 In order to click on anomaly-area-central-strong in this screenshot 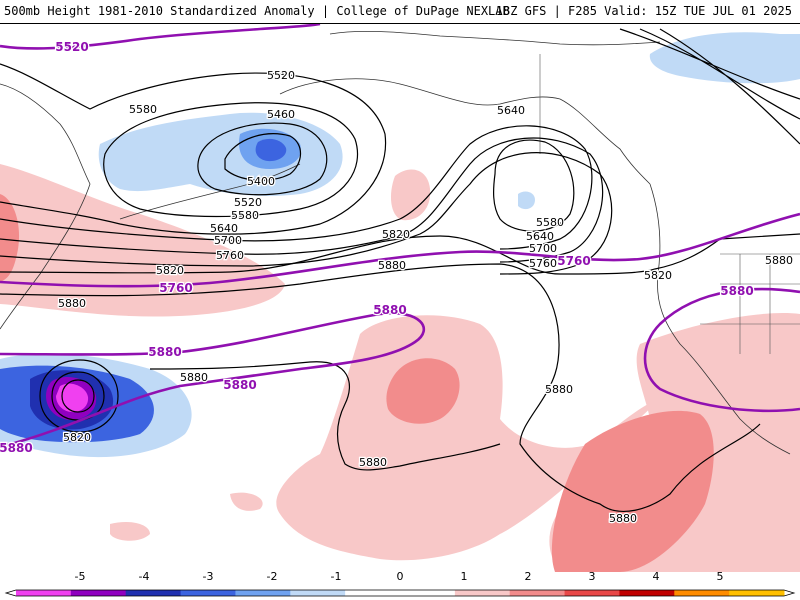, I will do `click(423, 391)`.